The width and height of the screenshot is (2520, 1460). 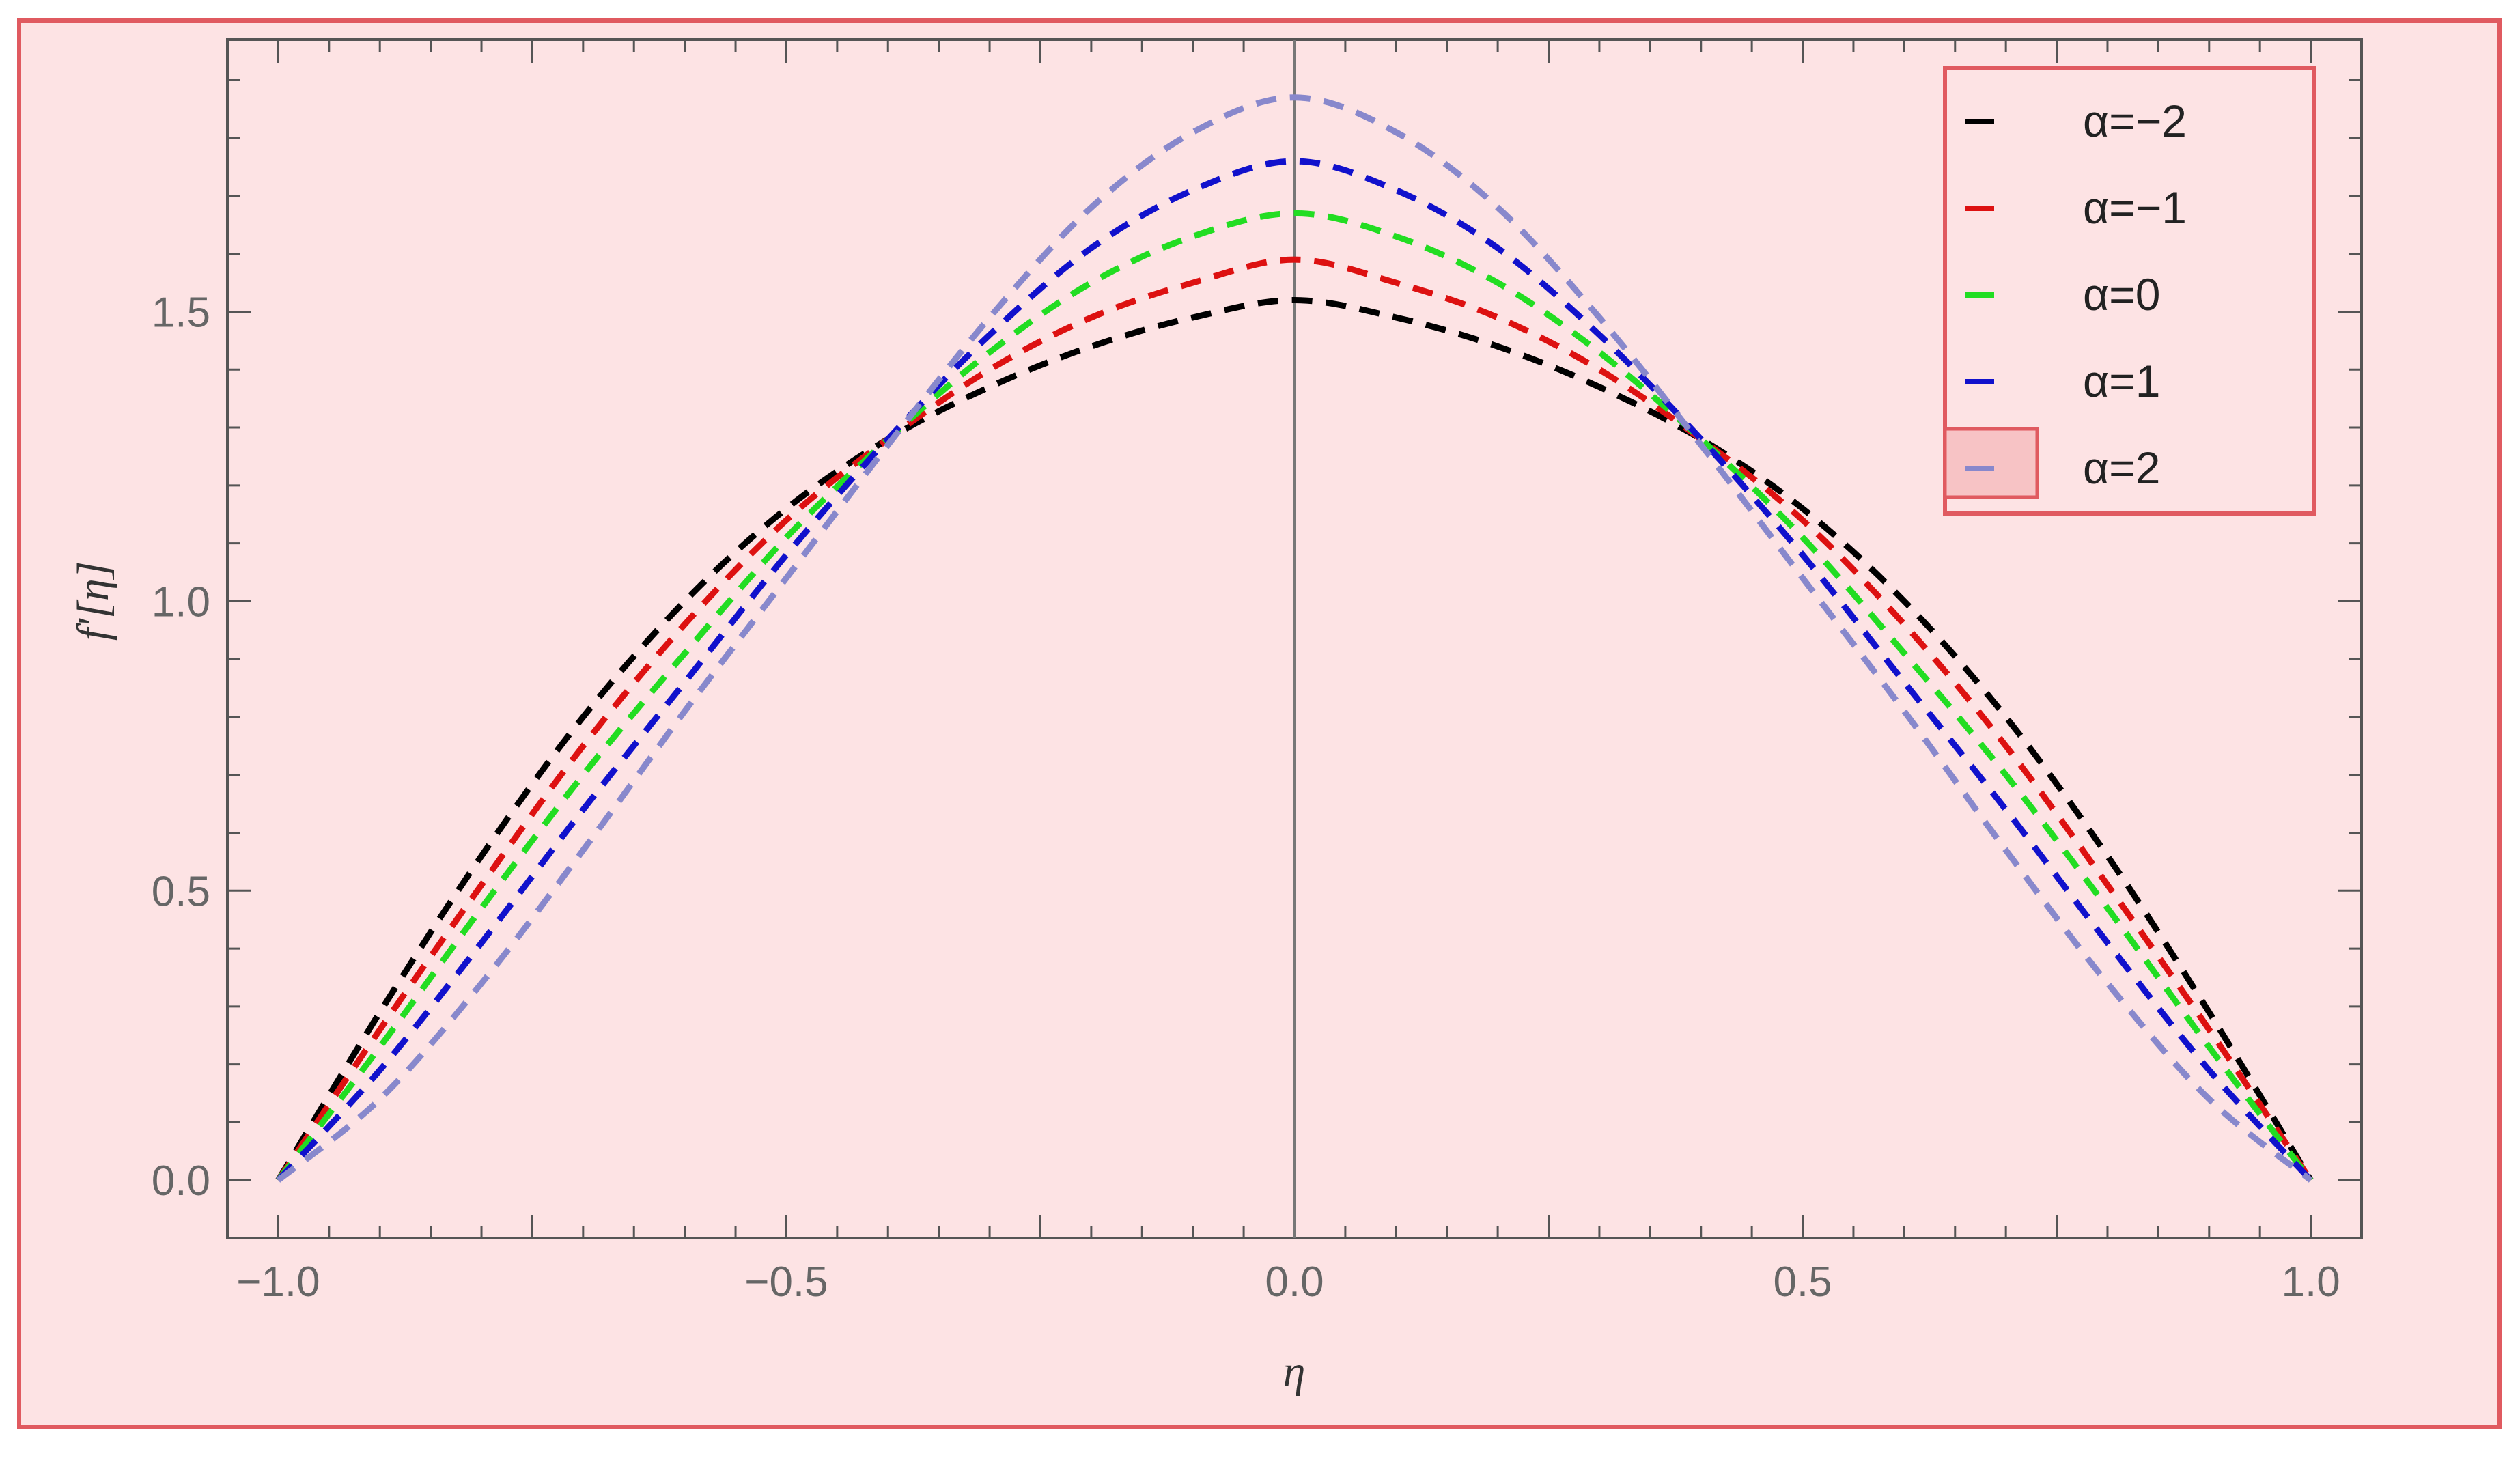 I want to click on x-tick-label: 0.5, so click(x=1803, y=1282).